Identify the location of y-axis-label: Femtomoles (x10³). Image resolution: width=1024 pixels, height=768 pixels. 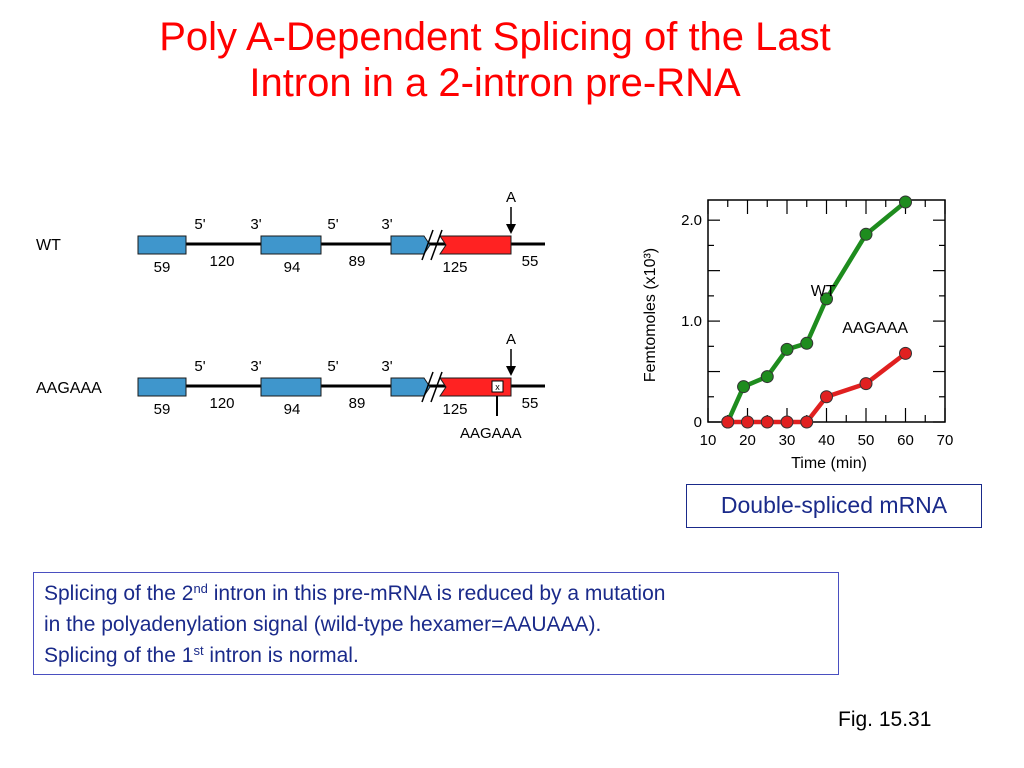
(650, 315).